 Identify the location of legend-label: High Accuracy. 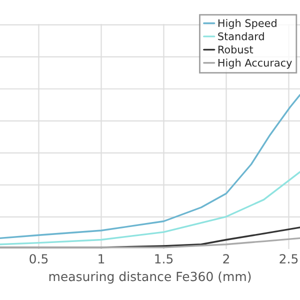
(255, 63).